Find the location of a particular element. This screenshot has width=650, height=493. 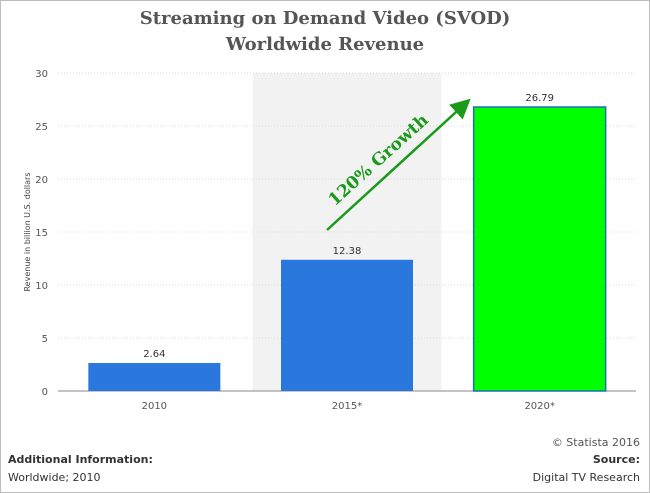

source-value: Digital TV Research is located at coordinates (586, 477).